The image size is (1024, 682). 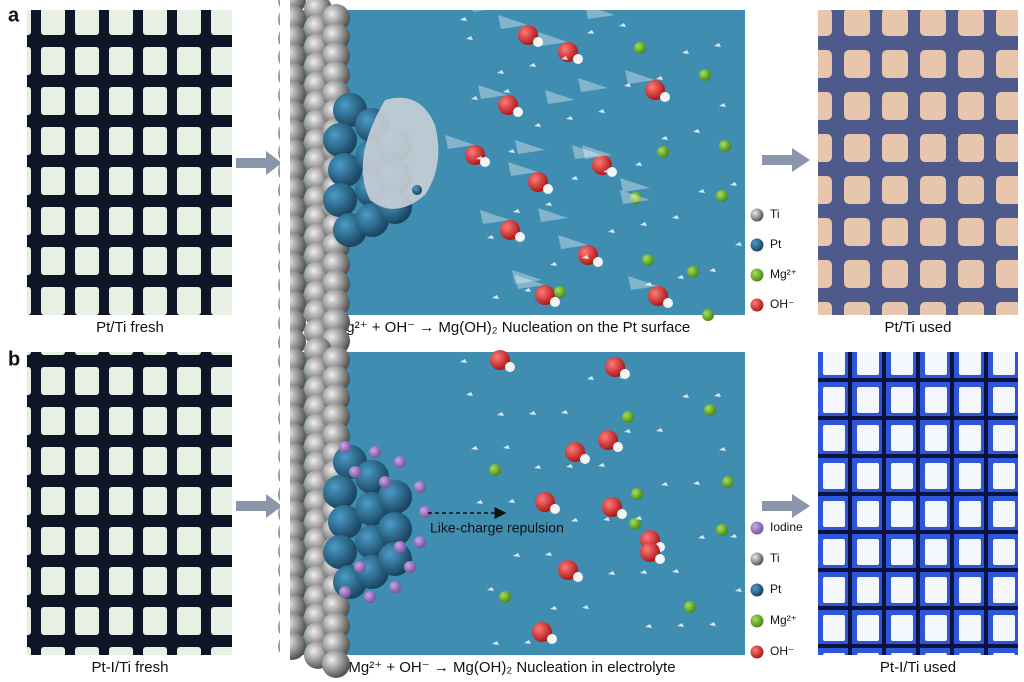 I want to click on clip-edge, so click(x=285, y=172).